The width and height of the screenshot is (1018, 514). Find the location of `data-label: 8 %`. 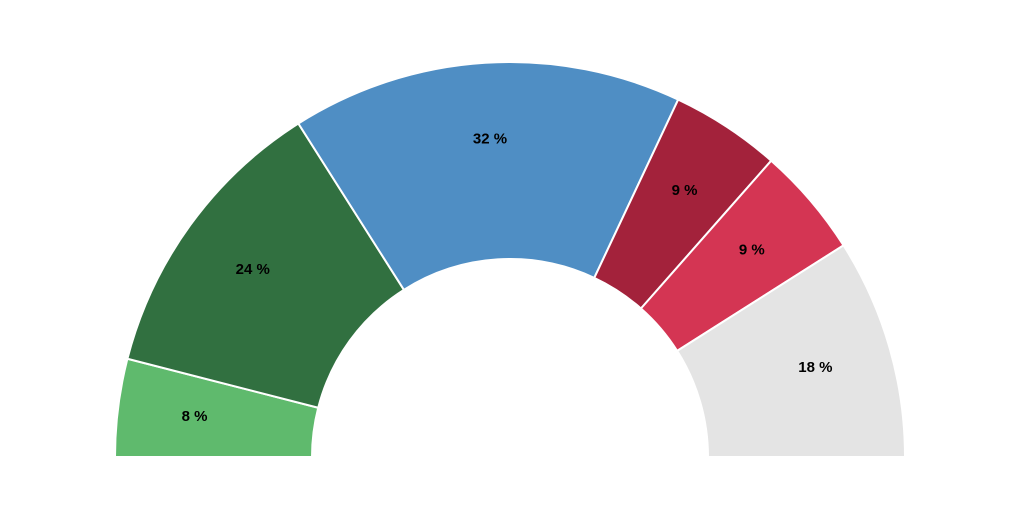

data-label: 8 % is located at coordinates (195, 416).